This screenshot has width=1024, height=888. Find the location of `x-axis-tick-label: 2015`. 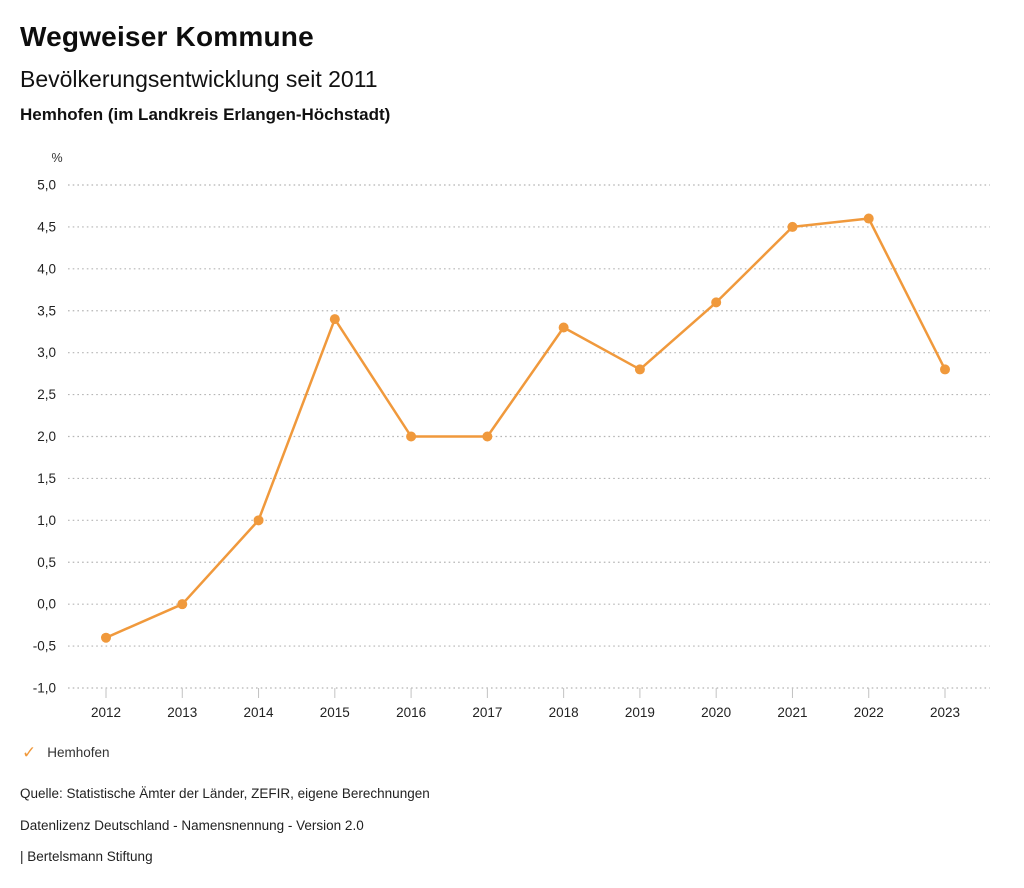

x-axis-tick-label: 2015 is located at coordinates (335, 712).